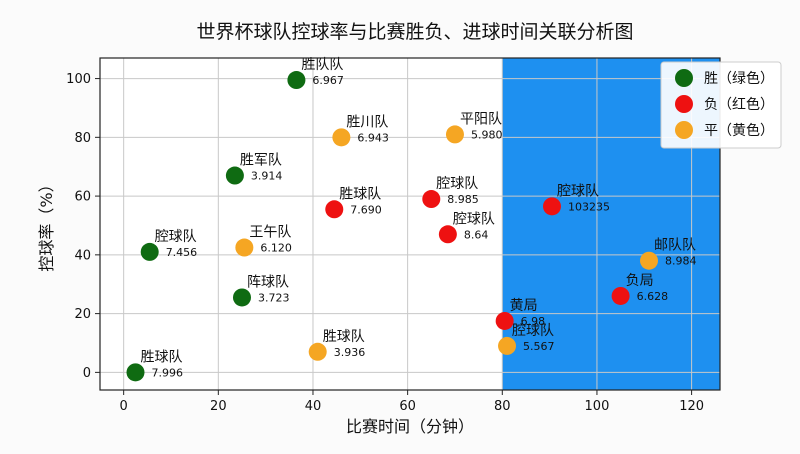 Image resolution: width=800 pixels, height=454 pixels. What do you see at coordinates (82, 197) in the screenshot?
I see `y-tick-label: 60` at bounding box center [82, 197].